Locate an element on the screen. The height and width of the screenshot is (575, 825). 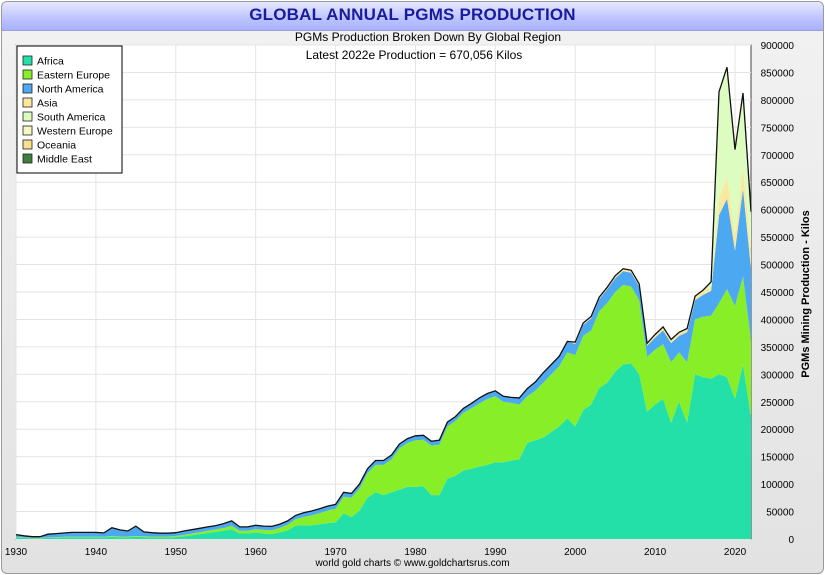
y-tick-label: 850000 is located at coordinates (778, 73).